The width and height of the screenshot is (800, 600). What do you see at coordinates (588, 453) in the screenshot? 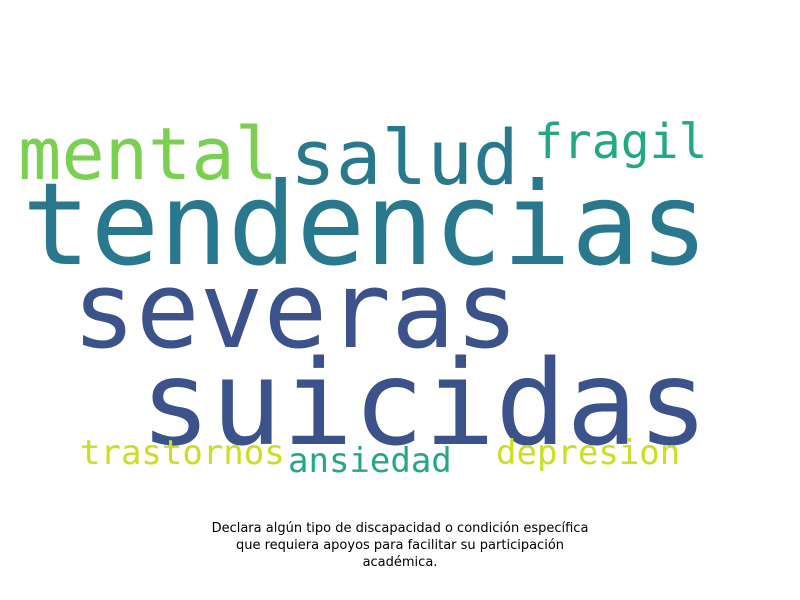
I see `word-depresion: depresion` at bounding box center [588, 453].